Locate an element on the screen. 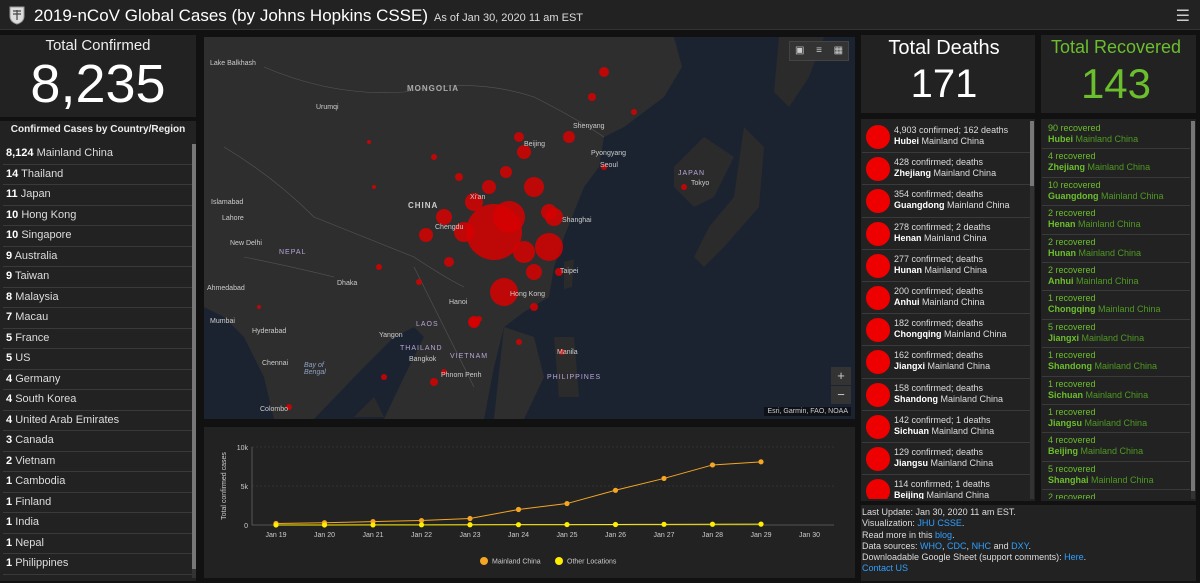 The width and height of the screenshot is (1200, 583). hamburger-icon: ☰ is located at coordinates (1182, 16).